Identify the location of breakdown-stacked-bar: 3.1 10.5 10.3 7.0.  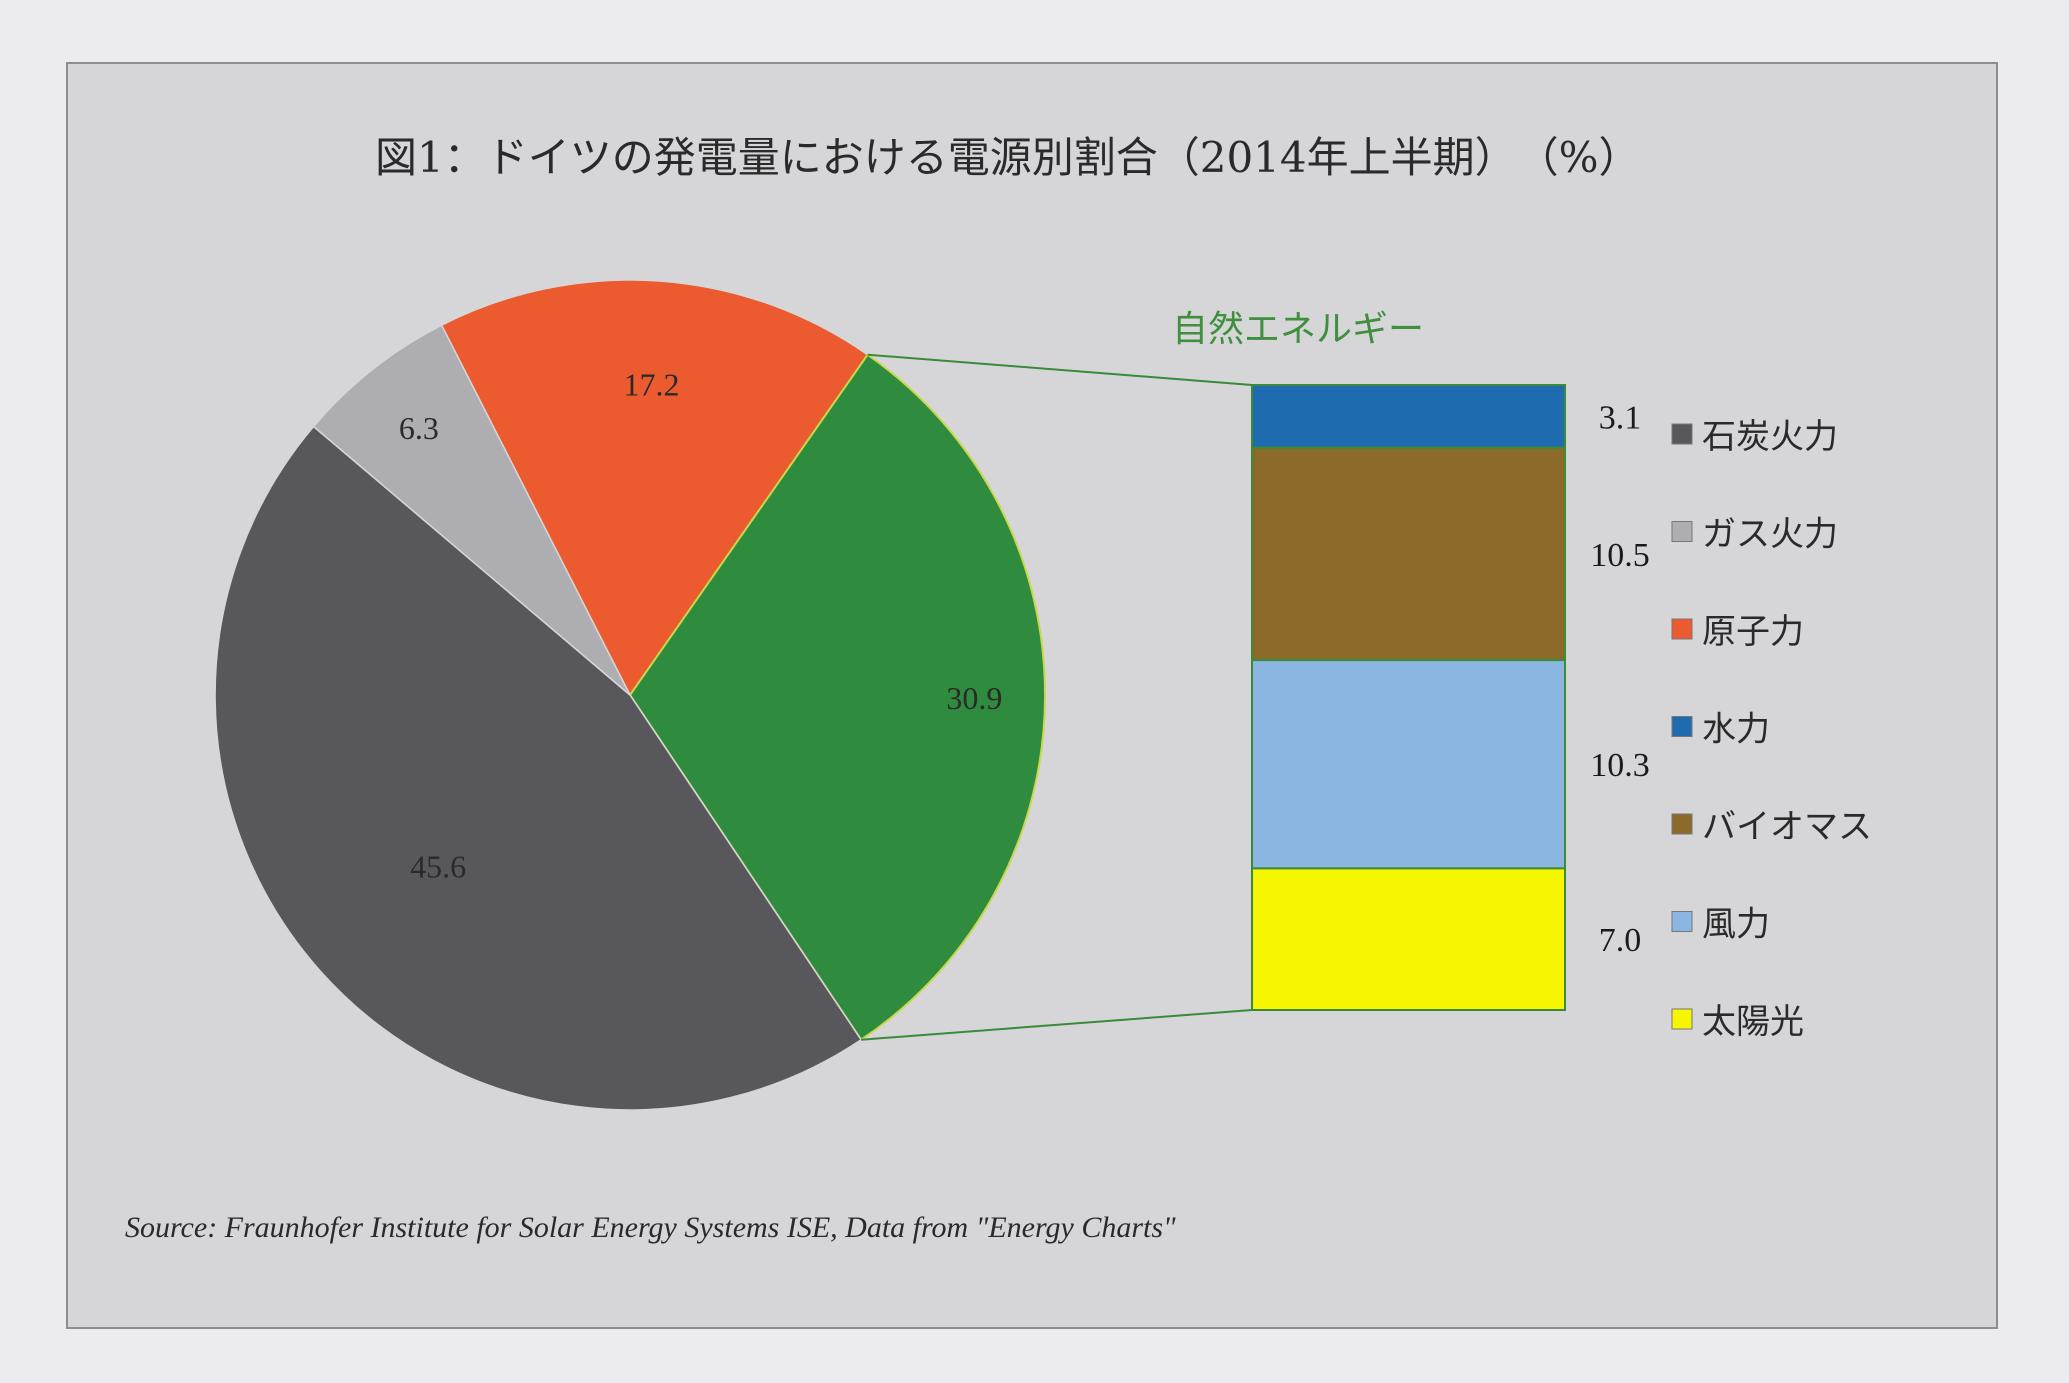
(1450, 698).